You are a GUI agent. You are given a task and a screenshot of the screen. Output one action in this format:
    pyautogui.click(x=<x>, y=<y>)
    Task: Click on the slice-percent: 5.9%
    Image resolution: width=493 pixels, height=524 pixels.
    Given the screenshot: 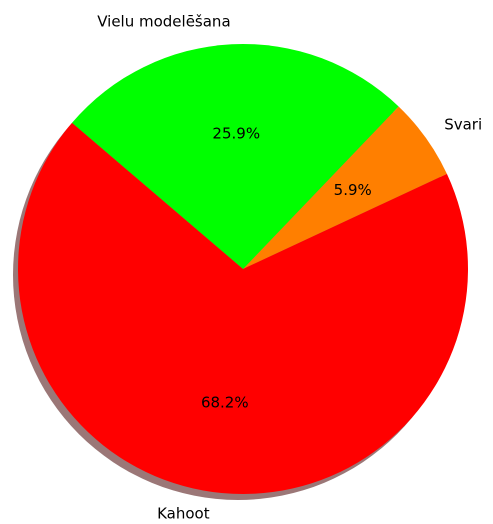 What is the action you would take?
    pyautogui.click(x=353, y=190)
    